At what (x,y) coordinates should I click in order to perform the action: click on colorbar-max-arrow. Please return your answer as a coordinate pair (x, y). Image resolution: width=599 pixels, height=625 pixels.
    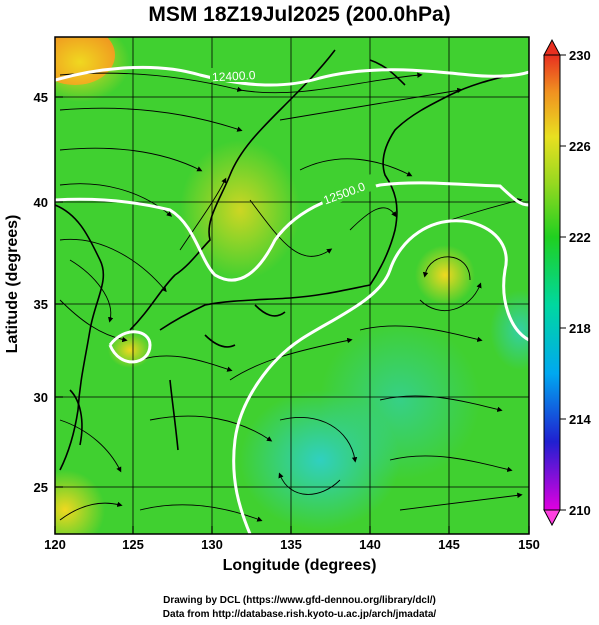
    Looking at the image, I should click on (552, 47).